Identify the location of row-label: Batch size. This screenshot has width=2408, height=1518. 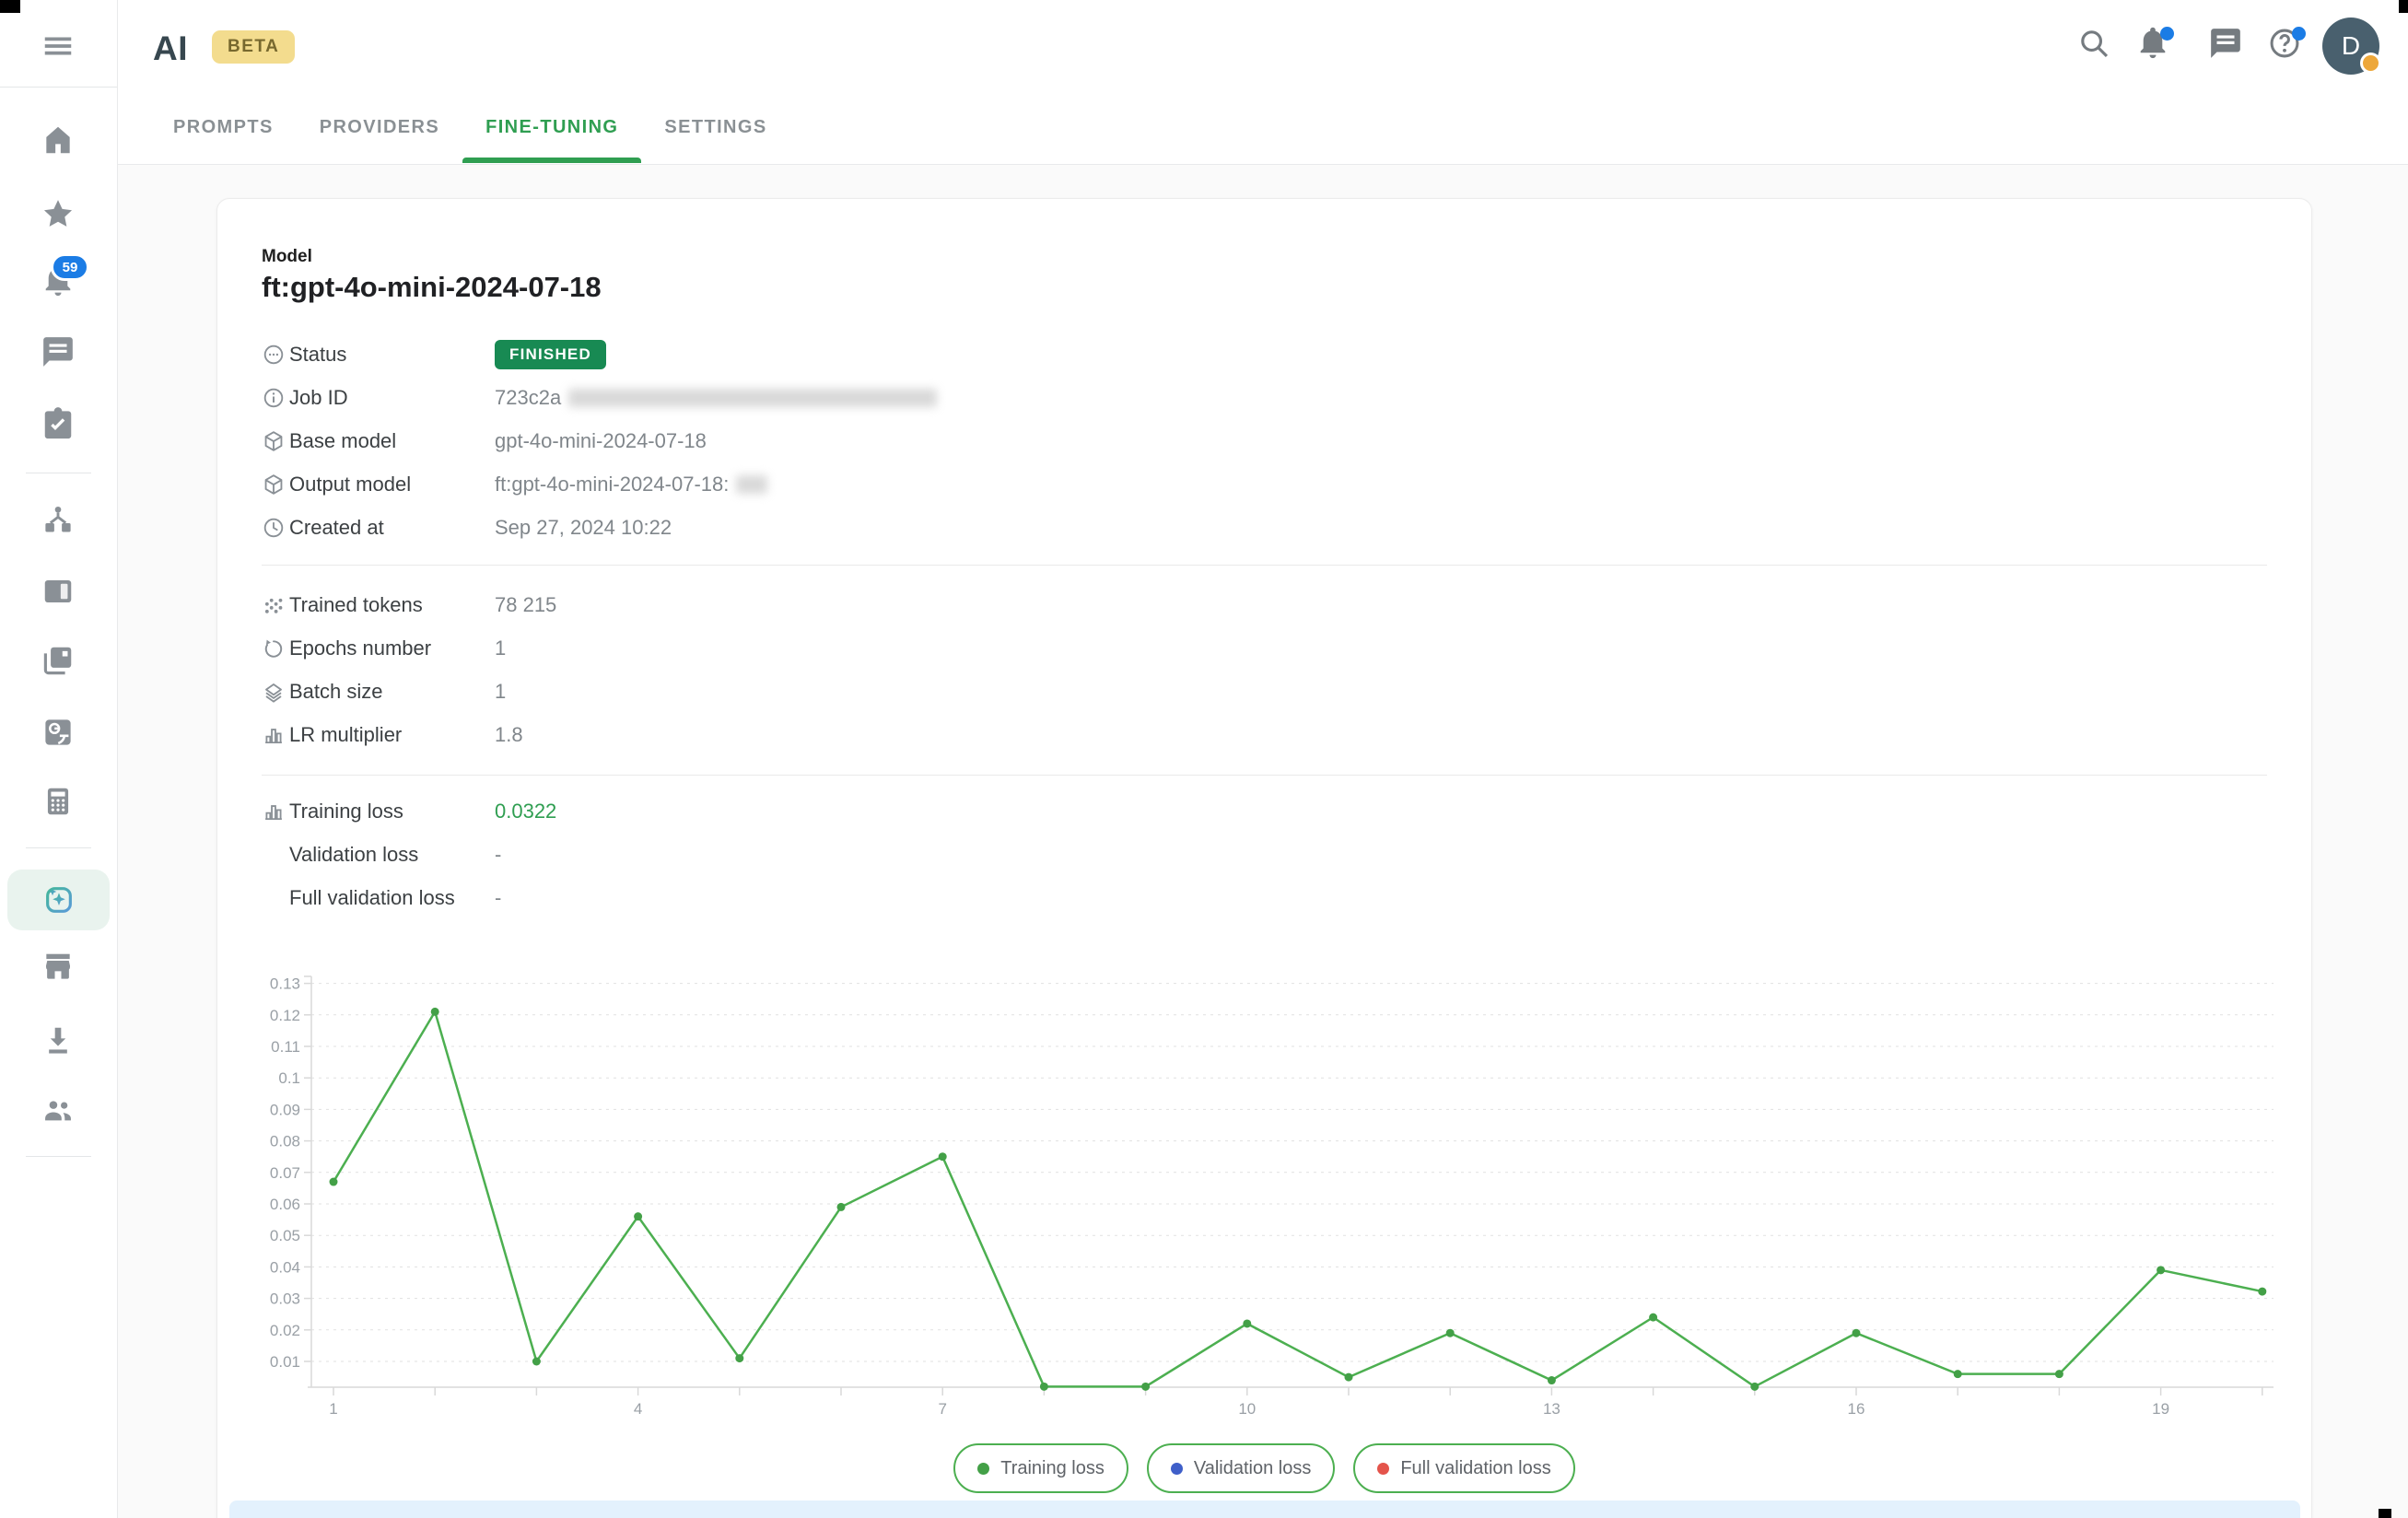
(336, 691).